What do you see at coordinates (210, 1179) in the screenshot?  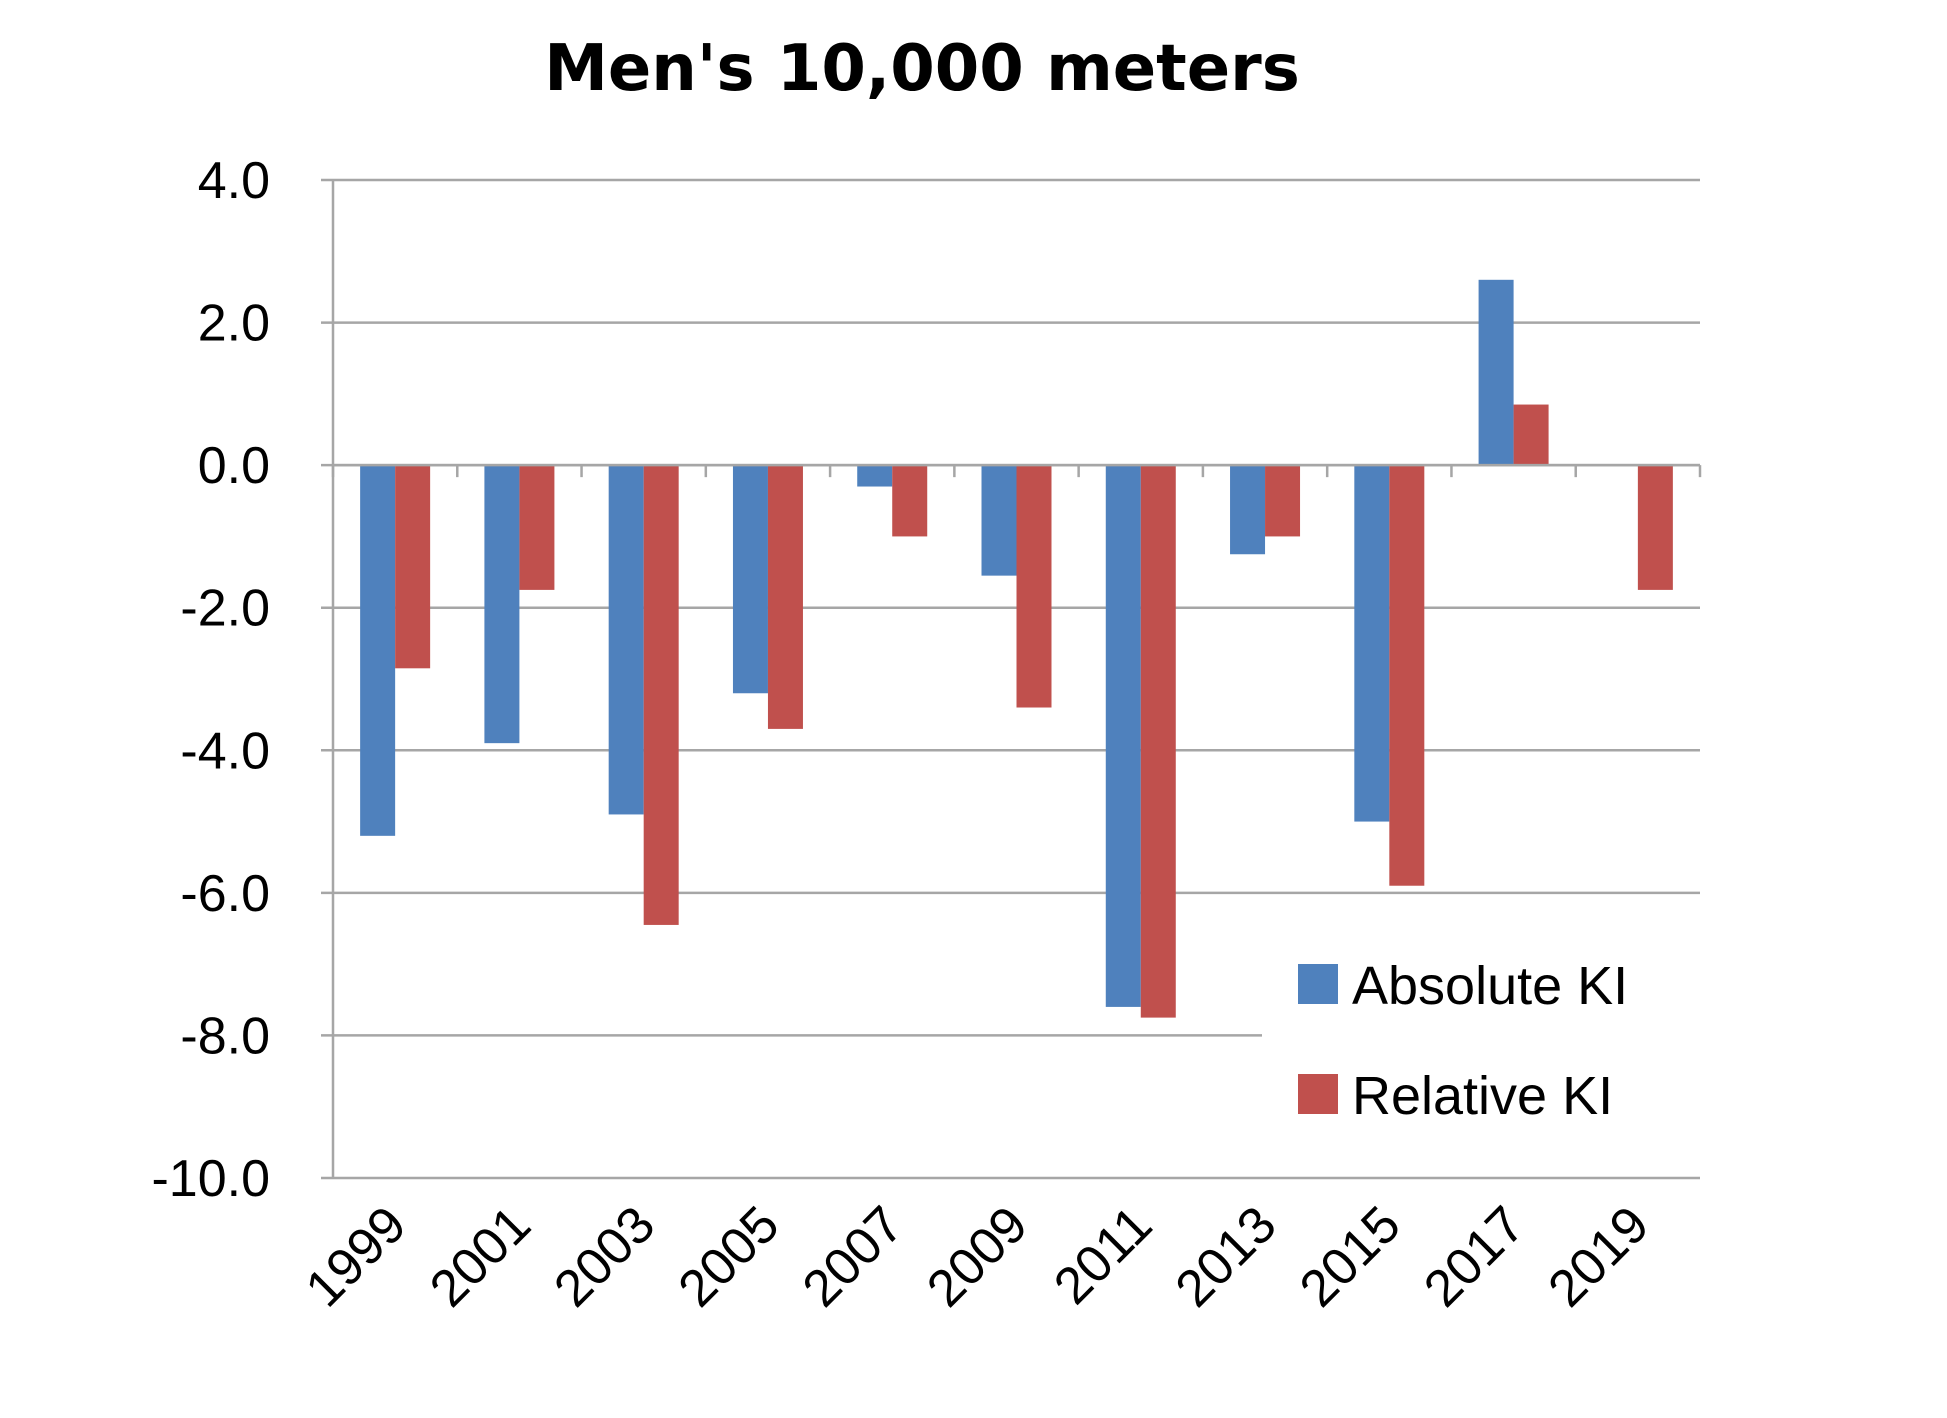 I see `y-tick-label: -10.0` at bounding box center [210, 1179].